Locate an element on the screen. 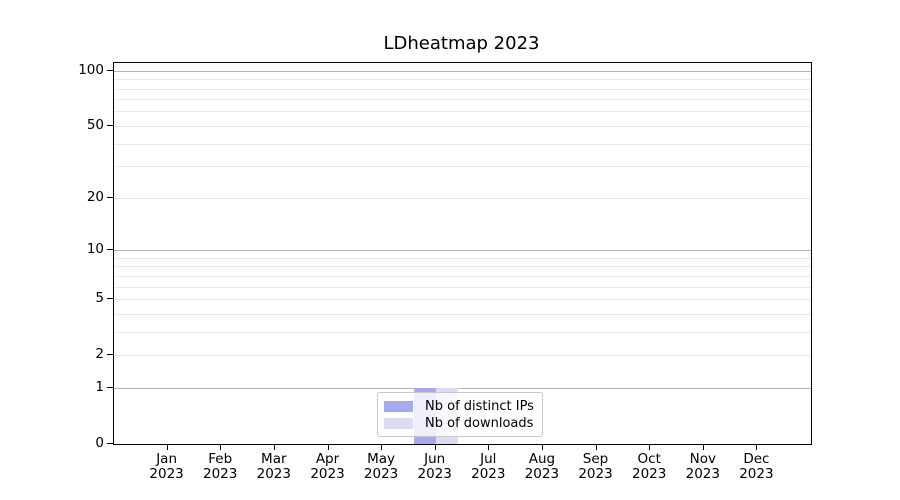 The image size is (900, 500). x-tick-label: Nov 2023 is located at coordinates (703, 467).